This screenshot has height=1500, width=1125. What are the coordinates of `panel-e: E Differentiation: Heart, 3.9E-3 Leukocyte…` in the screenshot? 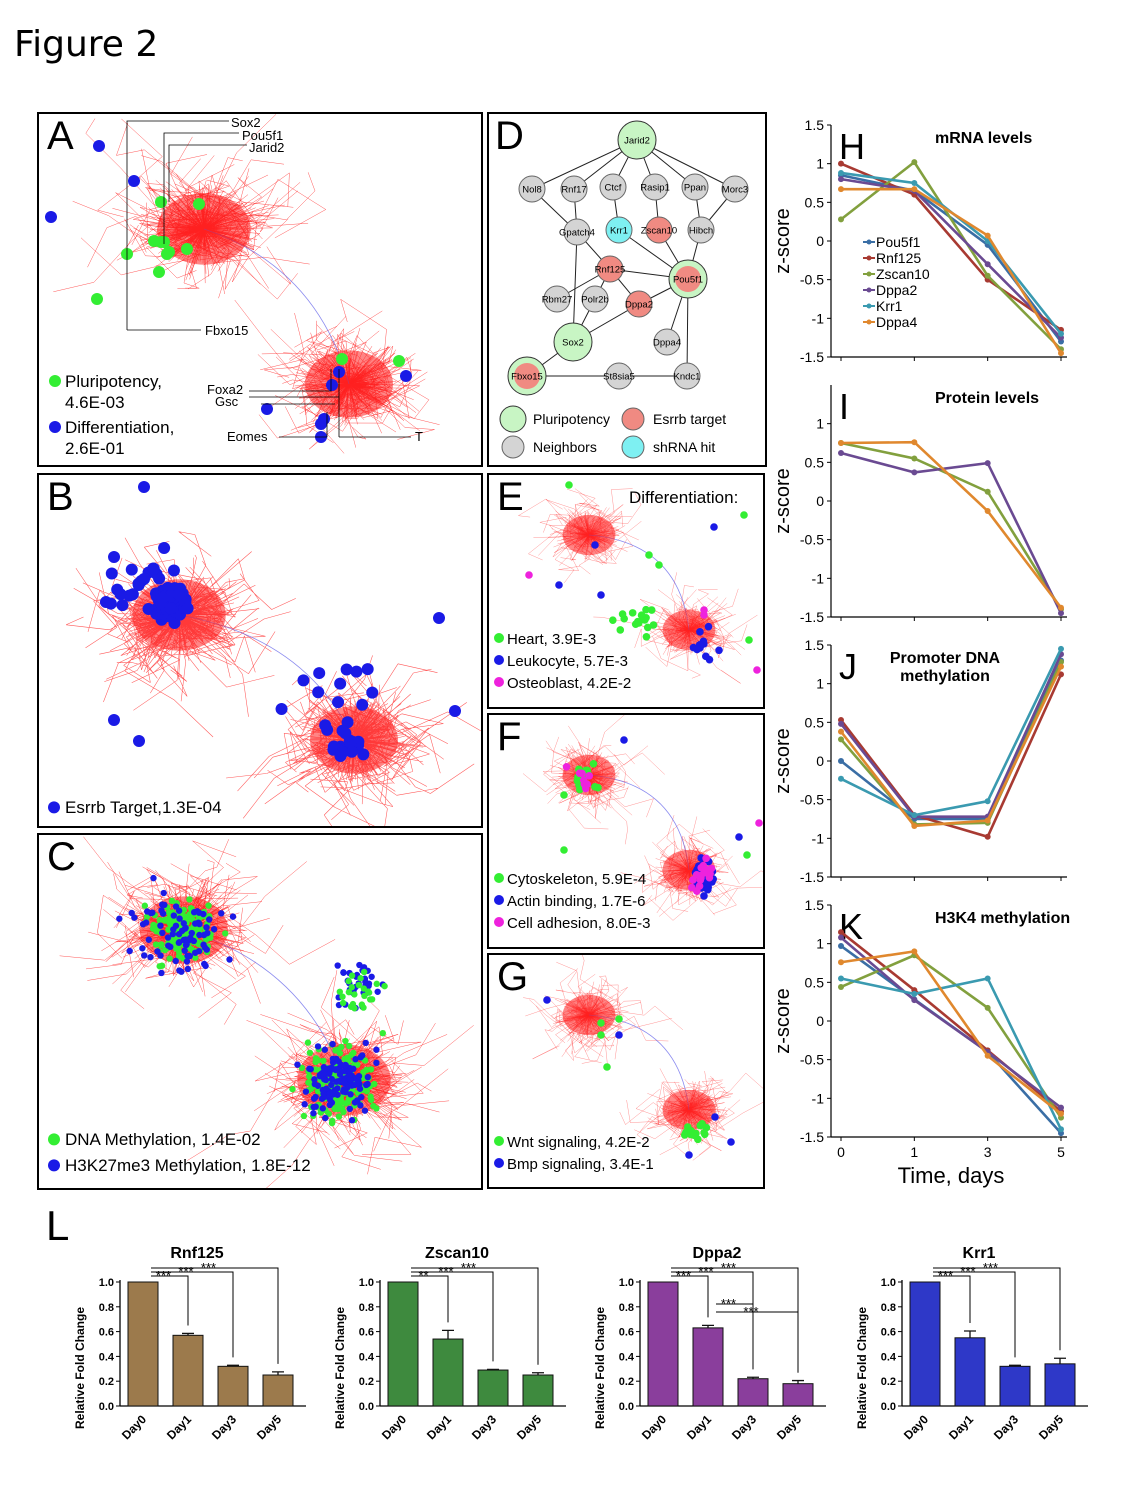 It's located at (626, 591).